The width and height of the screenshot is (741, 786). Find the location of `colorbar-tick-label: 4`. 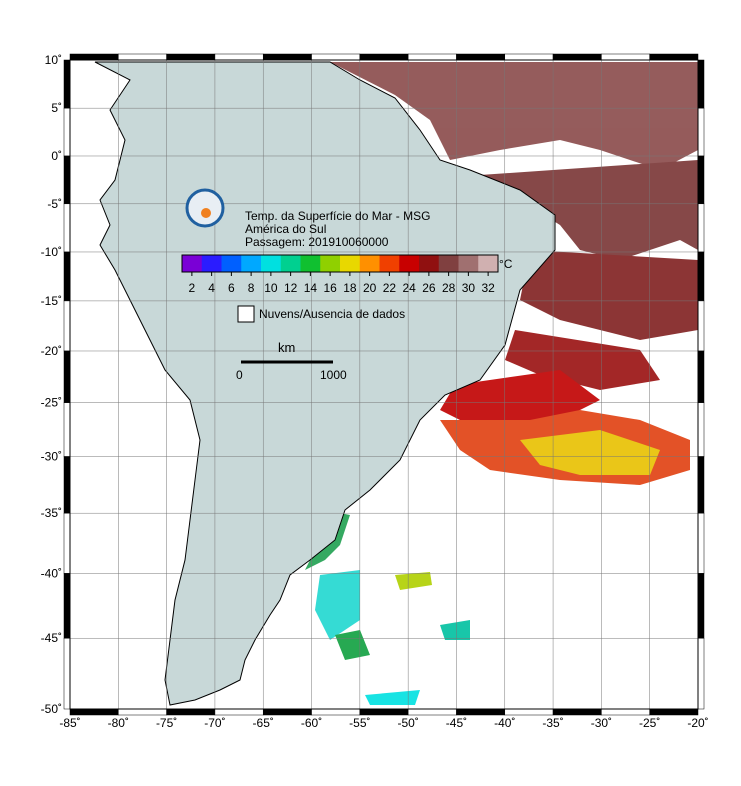

colorbar-tick-label: 4 is located at coordinates (211, 288).